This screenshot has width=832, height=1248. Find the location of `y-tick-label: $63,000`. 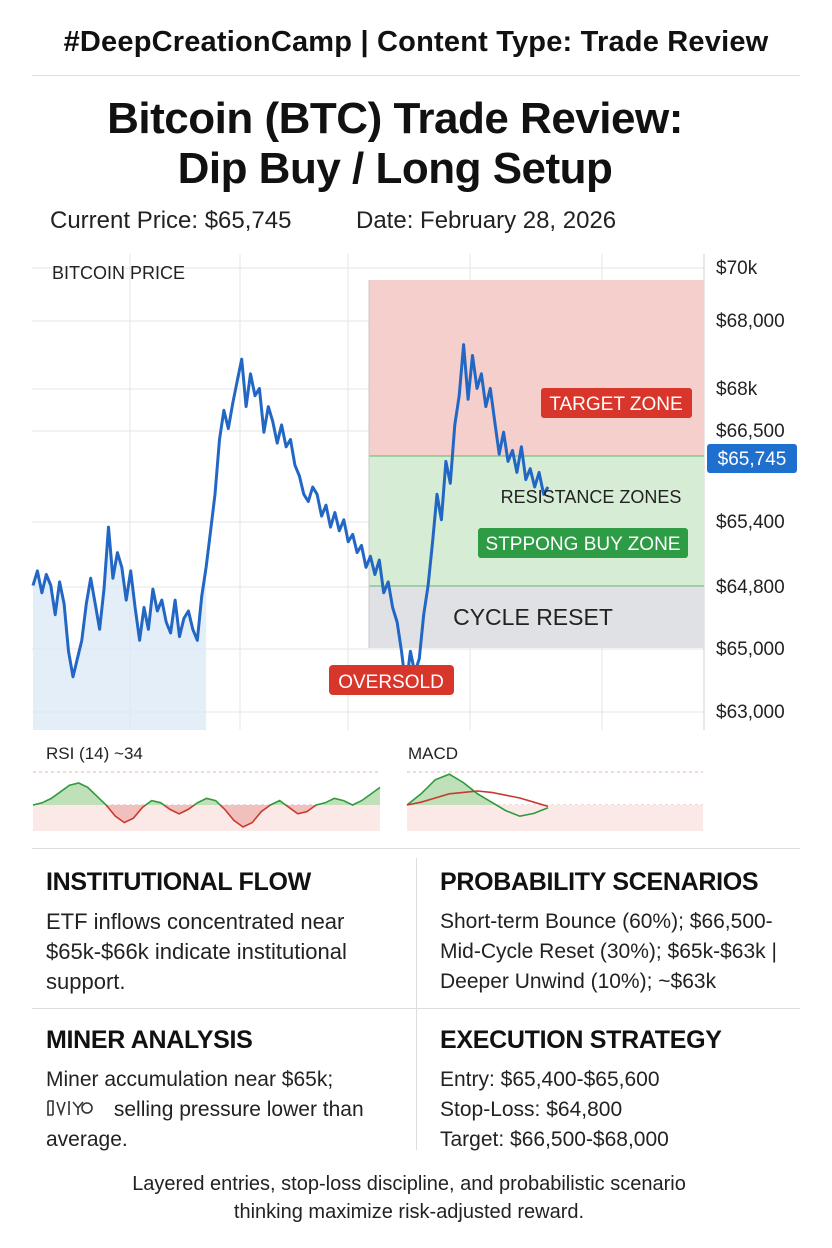

y-tick-label: $63,000 is located at coordinates (750, 712).